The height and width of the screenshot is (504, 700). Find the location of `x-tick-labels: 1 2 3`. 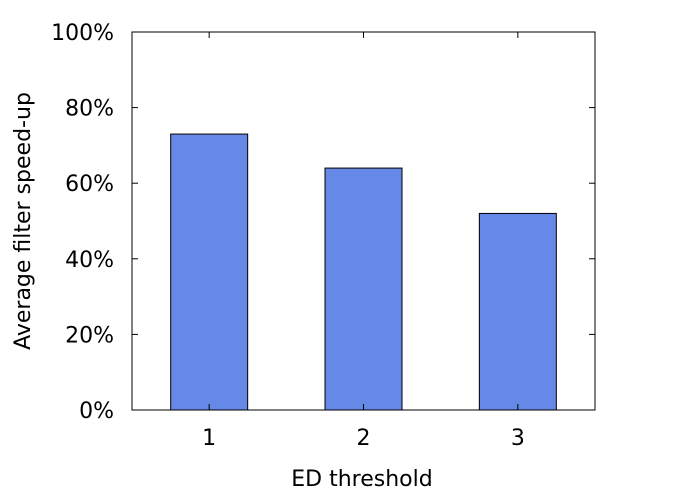

x-tick-labels: 1 2 3 is located at coordinates (363, 438).